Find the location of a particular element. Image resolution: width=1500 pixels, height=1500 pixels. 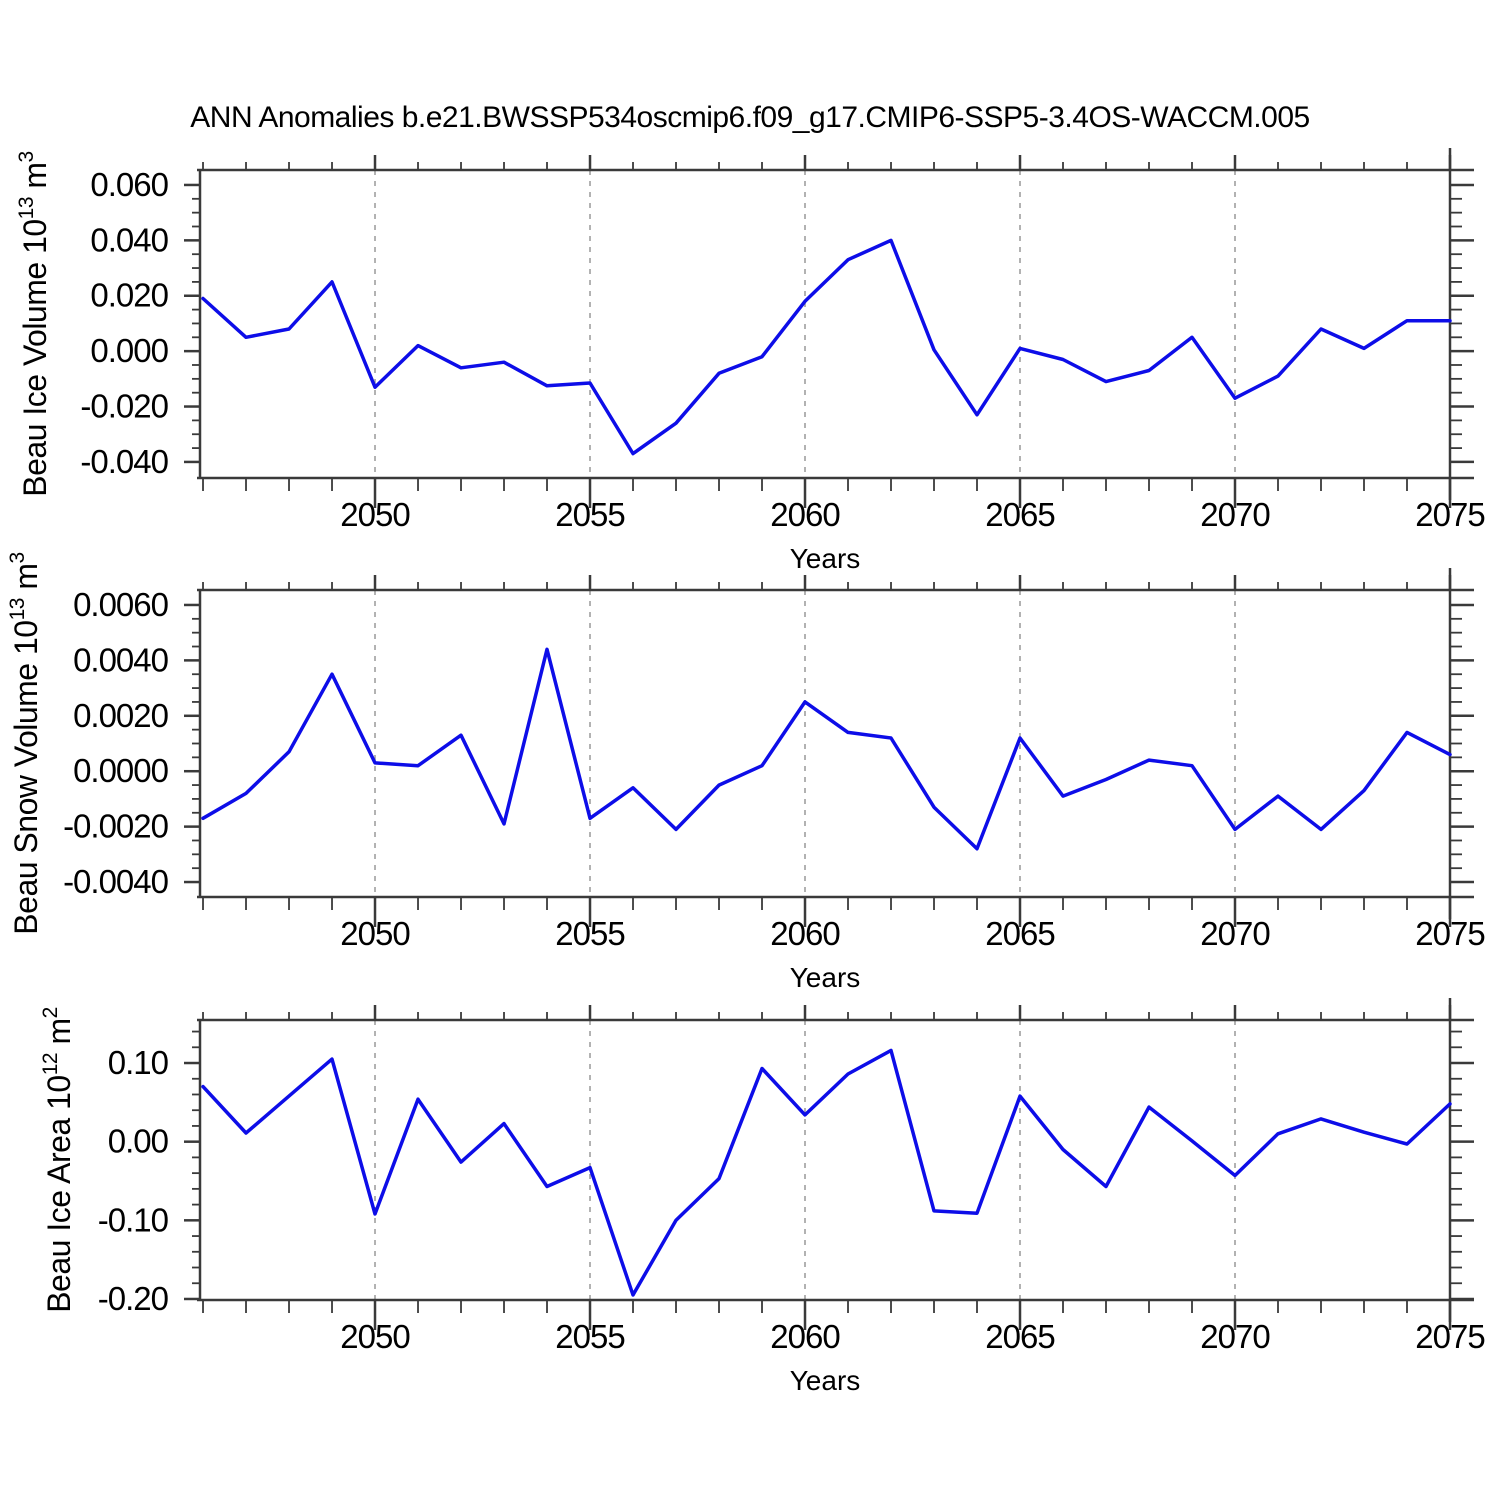

y-tick-label: -0.20 is located at coordinates (133, 1298).